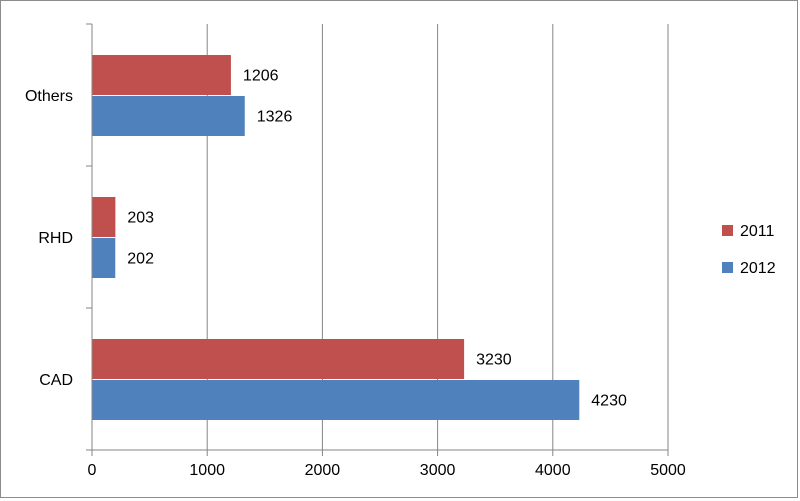 The height and width of the screenshot is (501, 800). What do you see at coordinates (56, 380) in the screenshot?
I see `y-tick-label-cad: CAD` at bounding box center [56, 380].